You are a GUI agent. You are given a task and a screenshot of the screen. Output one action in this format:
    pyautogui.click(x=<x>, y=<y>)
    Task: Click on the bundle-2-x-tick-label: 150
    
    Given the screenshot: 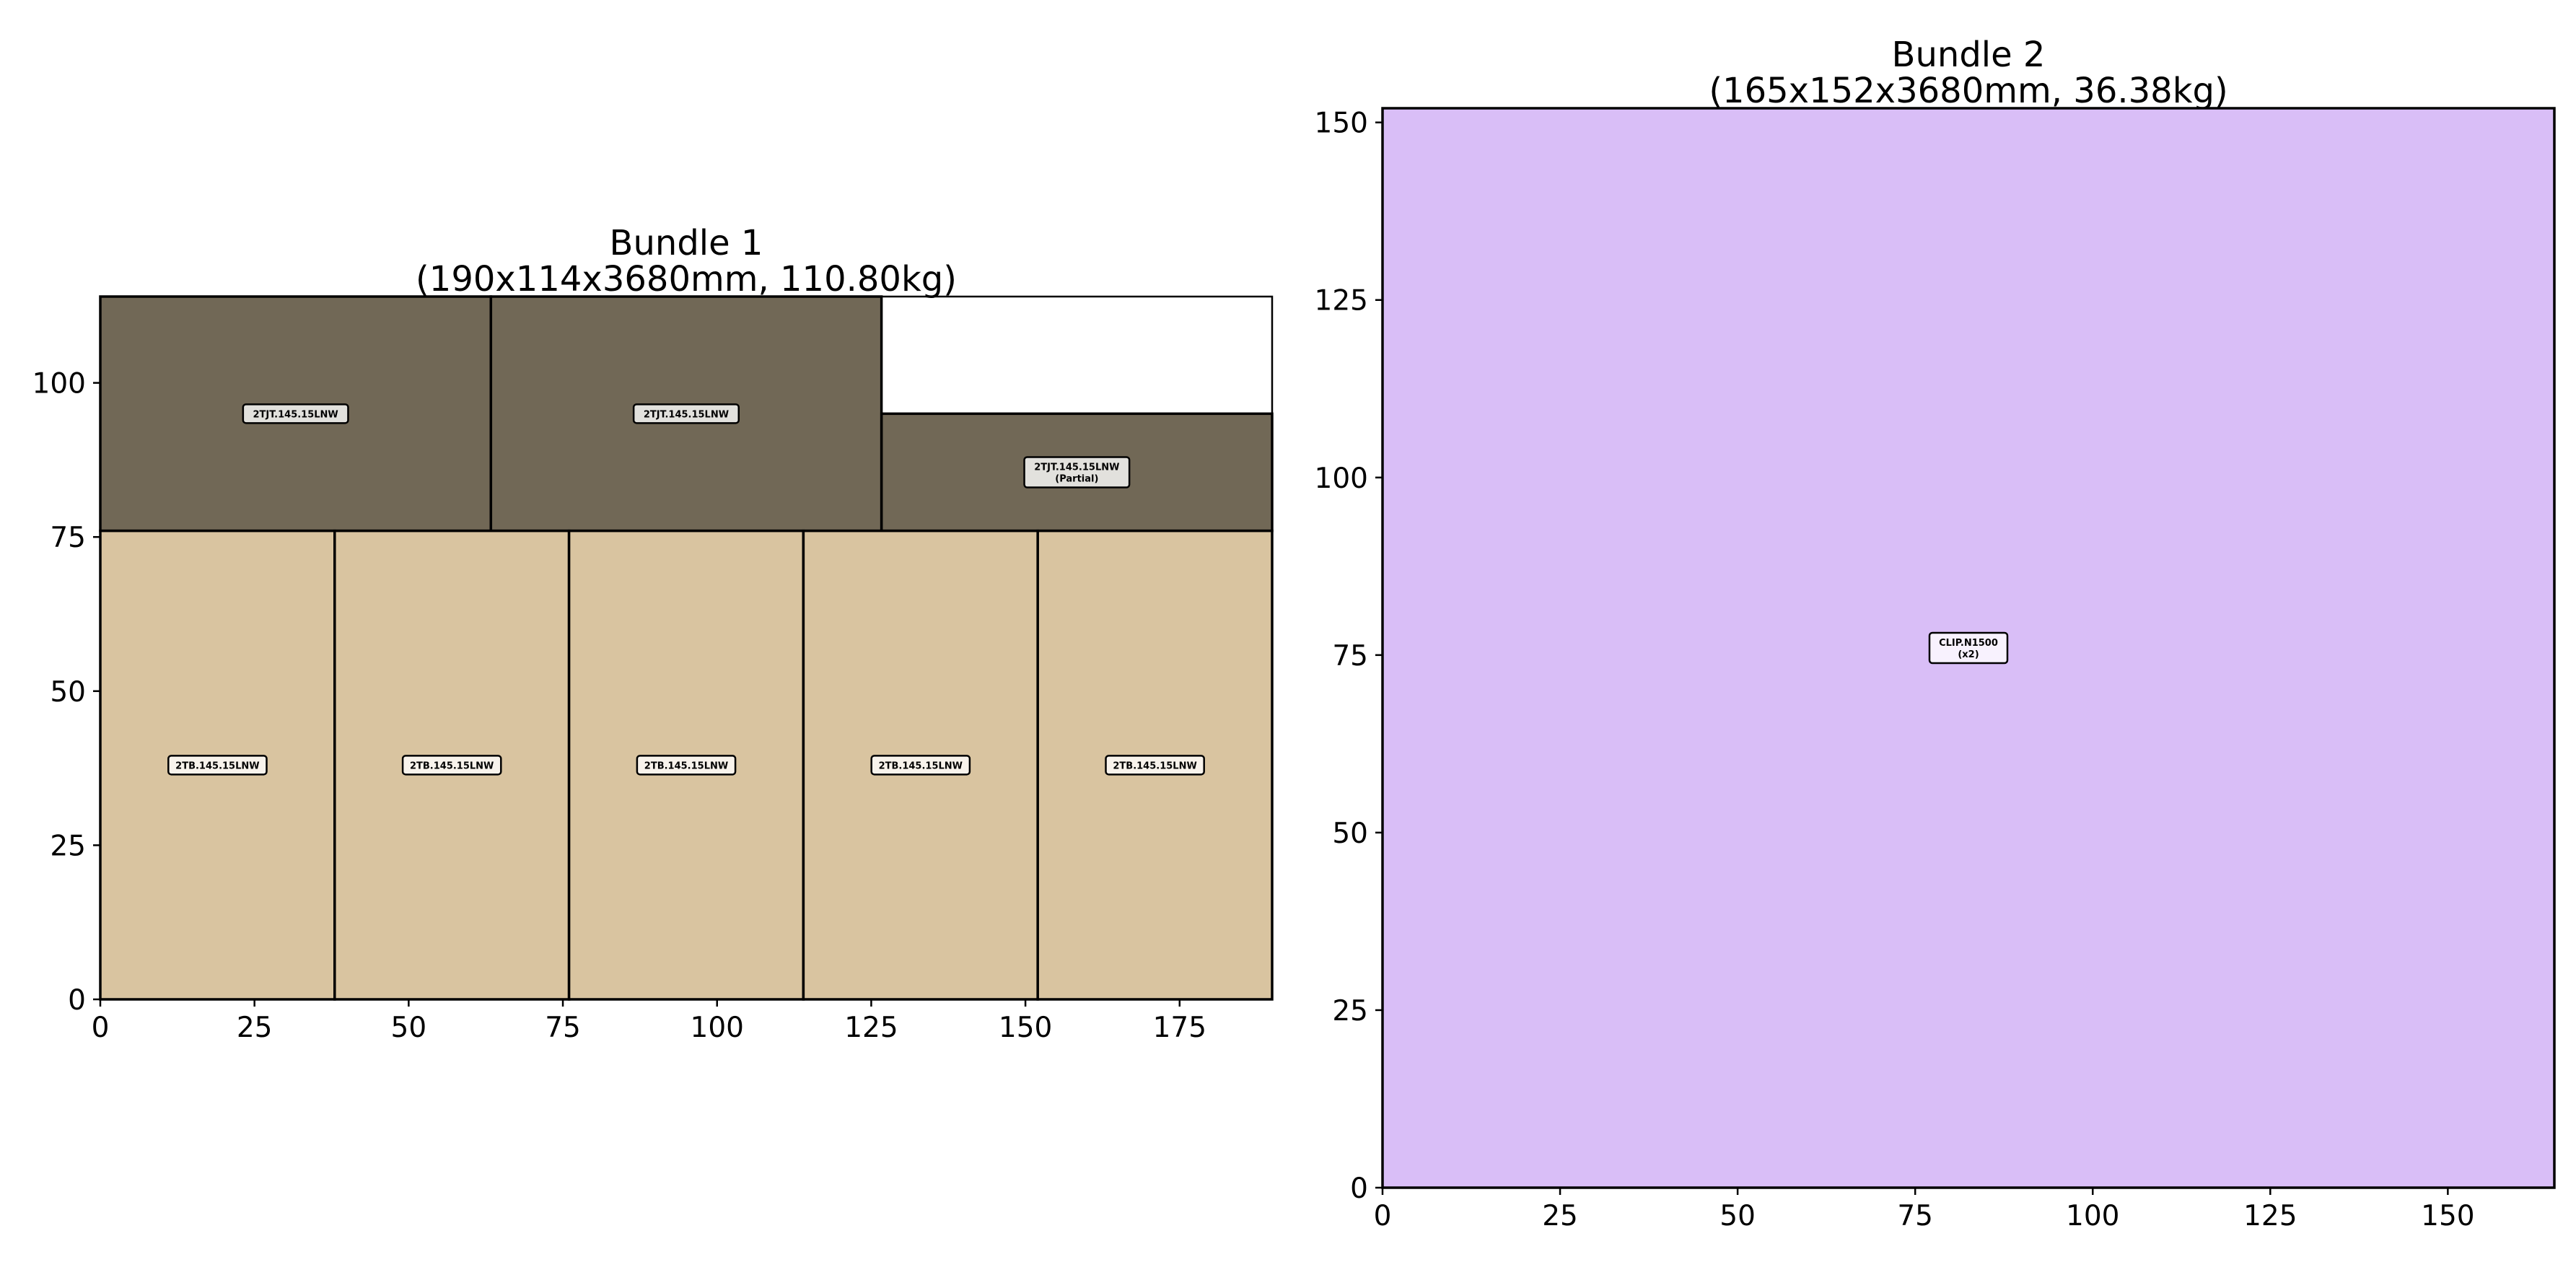 What is the action you would take?
    pyautogui.click(x=2447, y=1216)
    